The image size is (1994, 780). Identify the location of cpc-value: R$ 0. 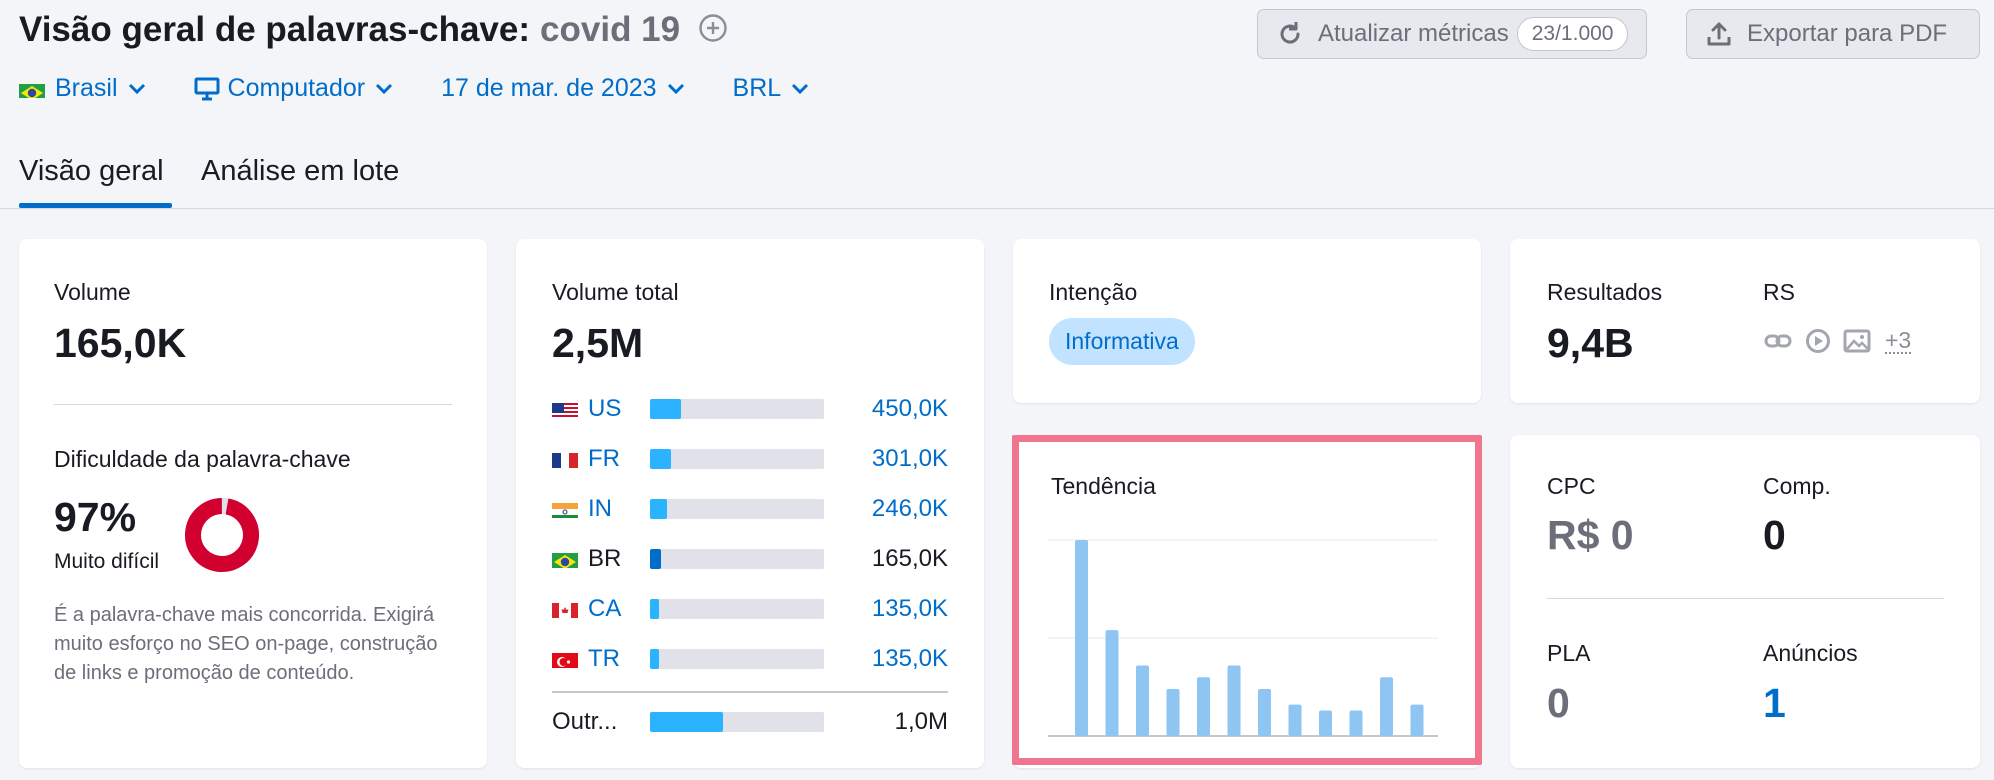
(1590, 535).